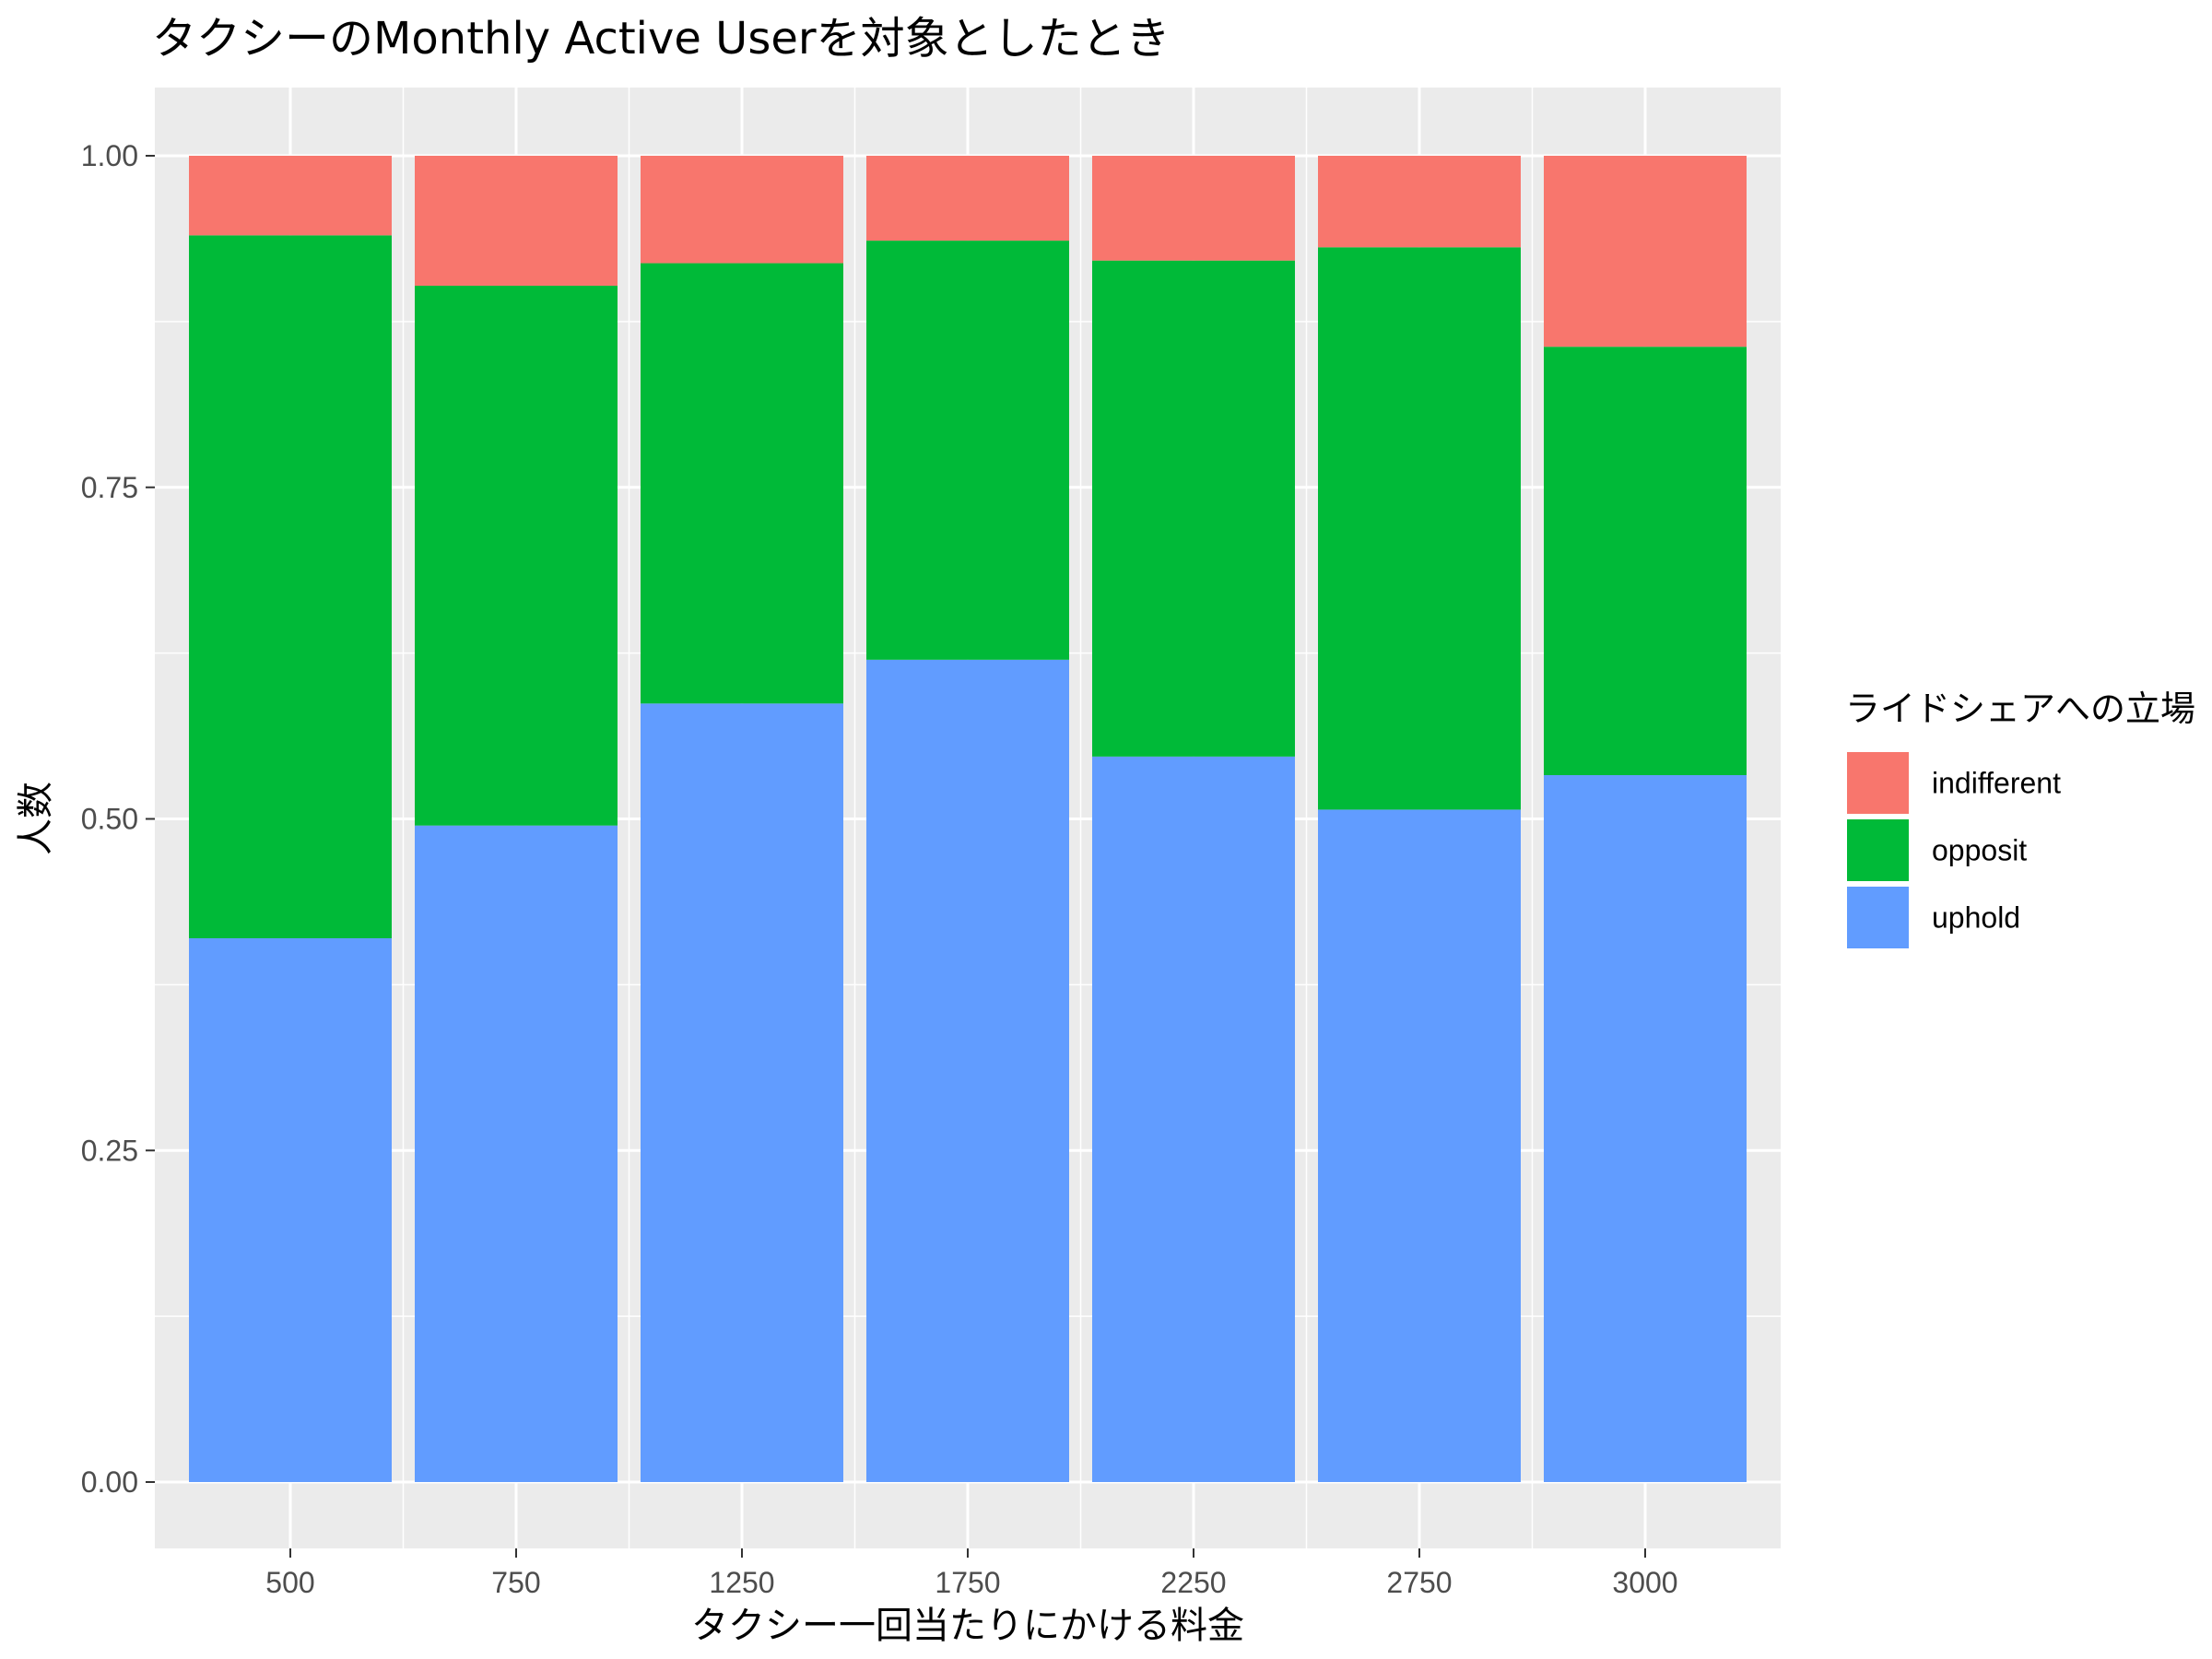 The image size is (2212, 1659). What do you see at coordinates (109, 1150) in the screenshot?
I see `y-tick-label: 0.25` at bounding box center [109, 1150].